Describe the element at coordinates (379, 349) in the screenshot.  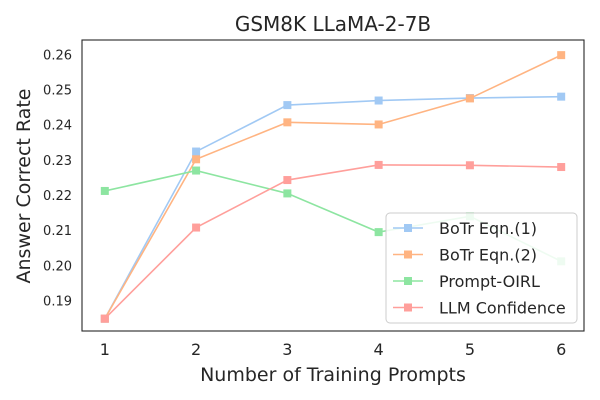
I see `x-tick-label: 4` at that location.